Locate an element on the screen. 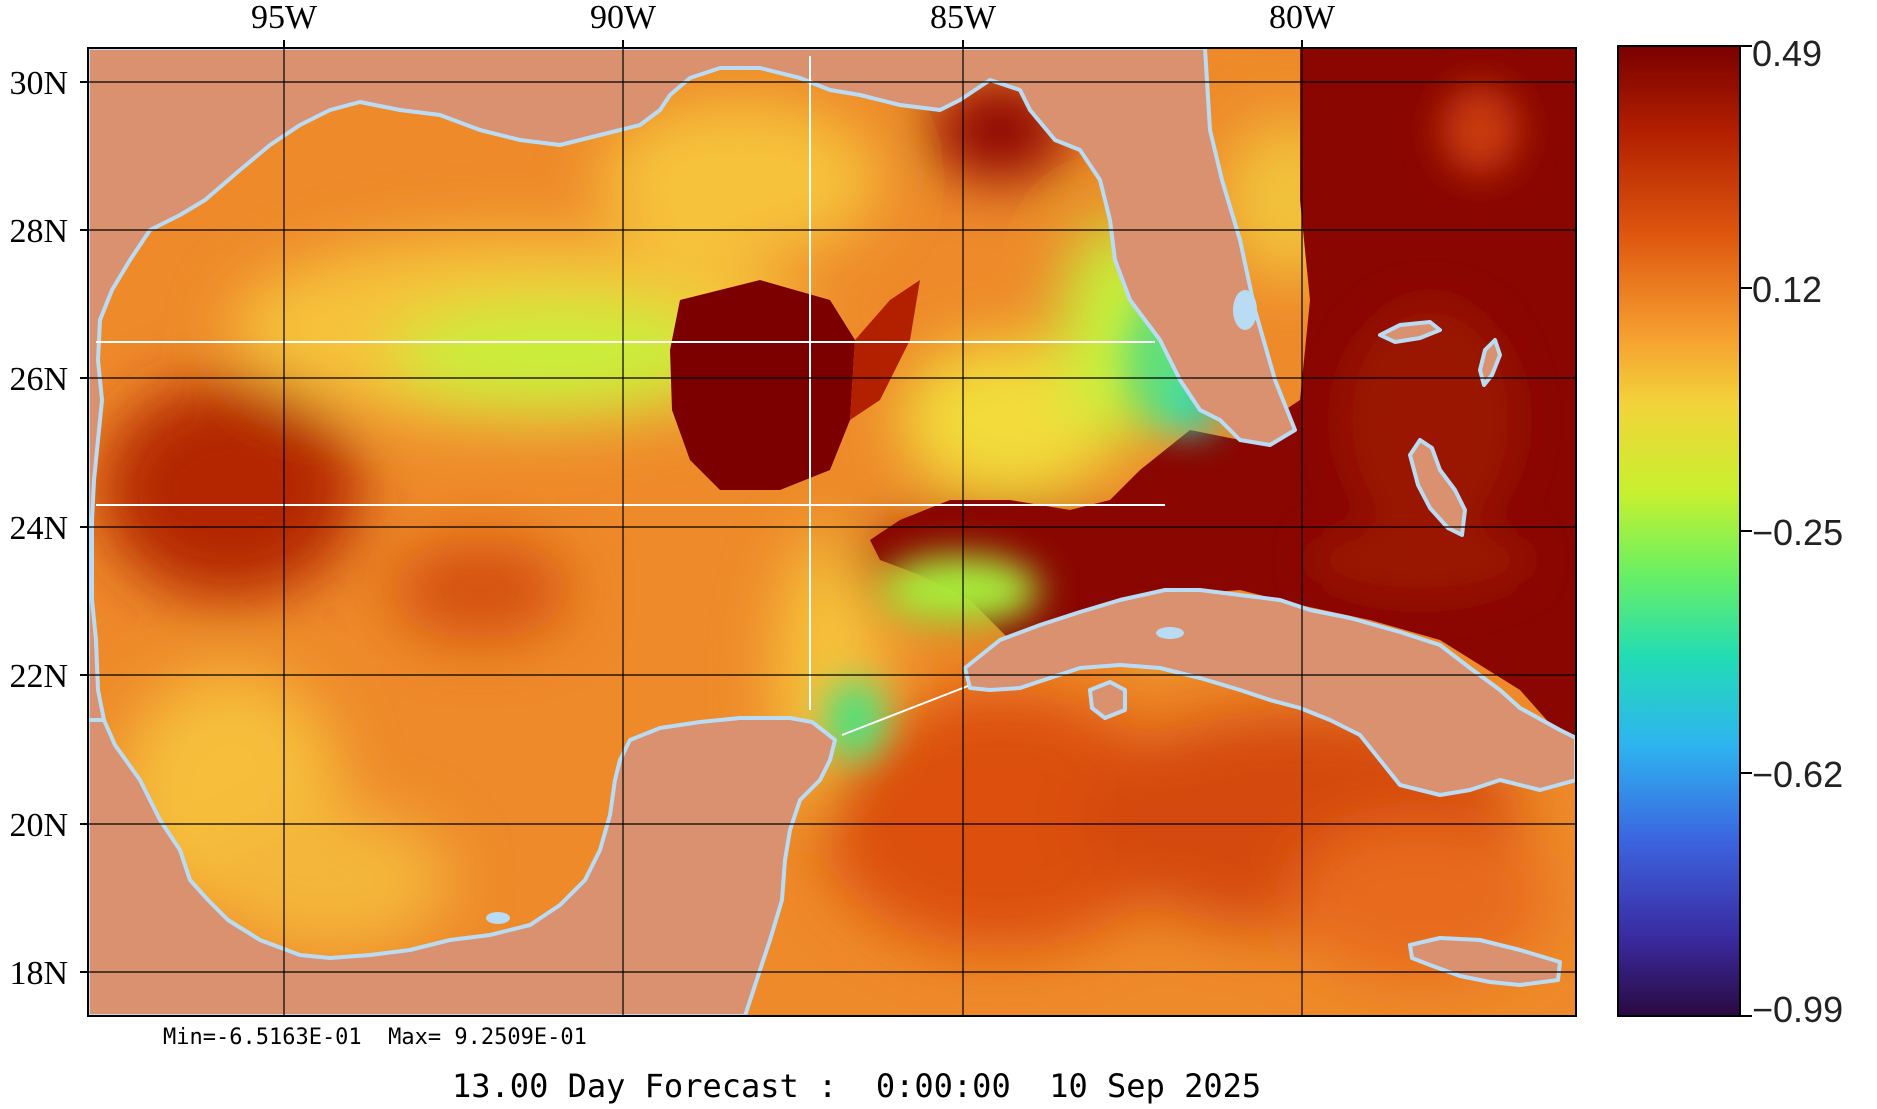 The width and height of the screenshot is (1877, 1109). lake-mexico is located at coordinates (498, 918).